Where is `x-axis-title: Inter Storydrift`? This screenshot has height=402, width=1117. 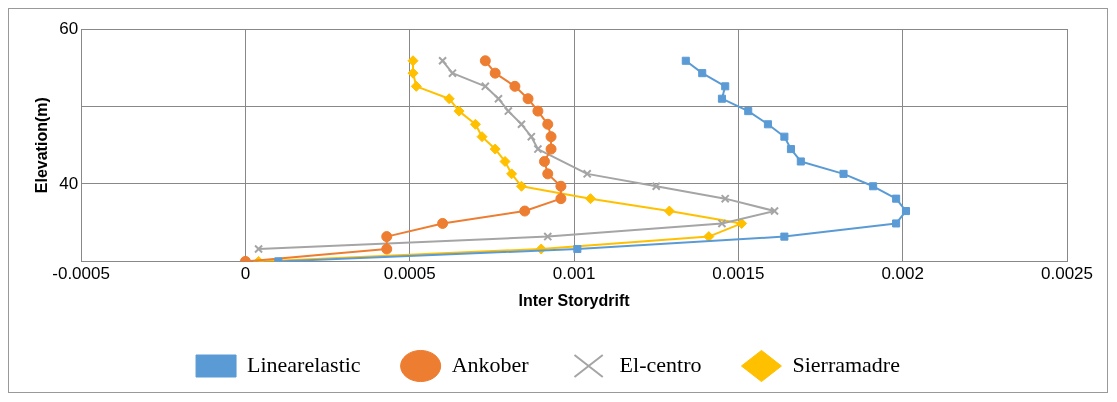 x-axis-title: Inter Storydrift is located at coordinates (574, 300).